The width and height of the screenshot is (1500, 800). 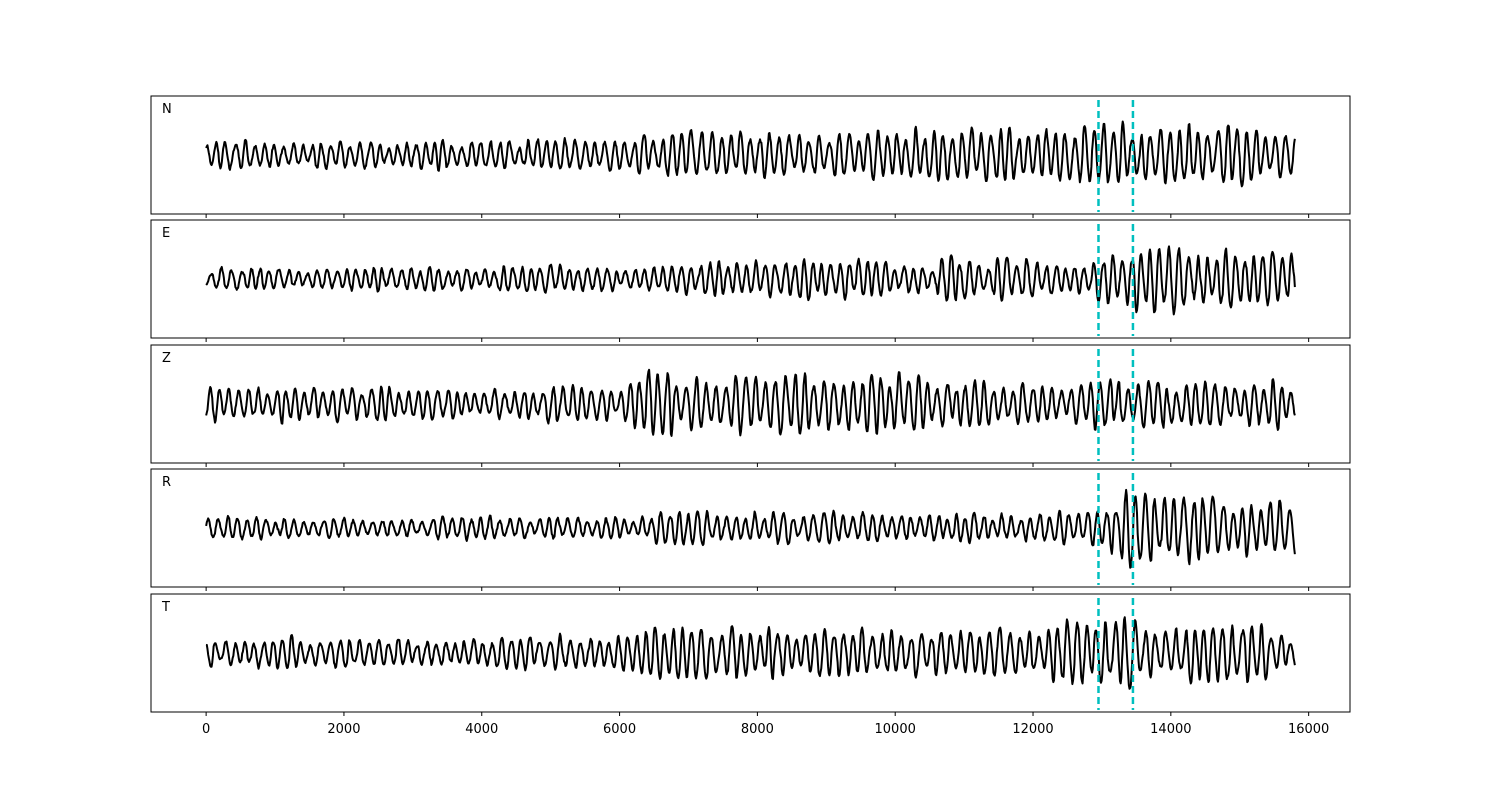 I want to click on trace-panel-e: E, so click(x=750, y=280).